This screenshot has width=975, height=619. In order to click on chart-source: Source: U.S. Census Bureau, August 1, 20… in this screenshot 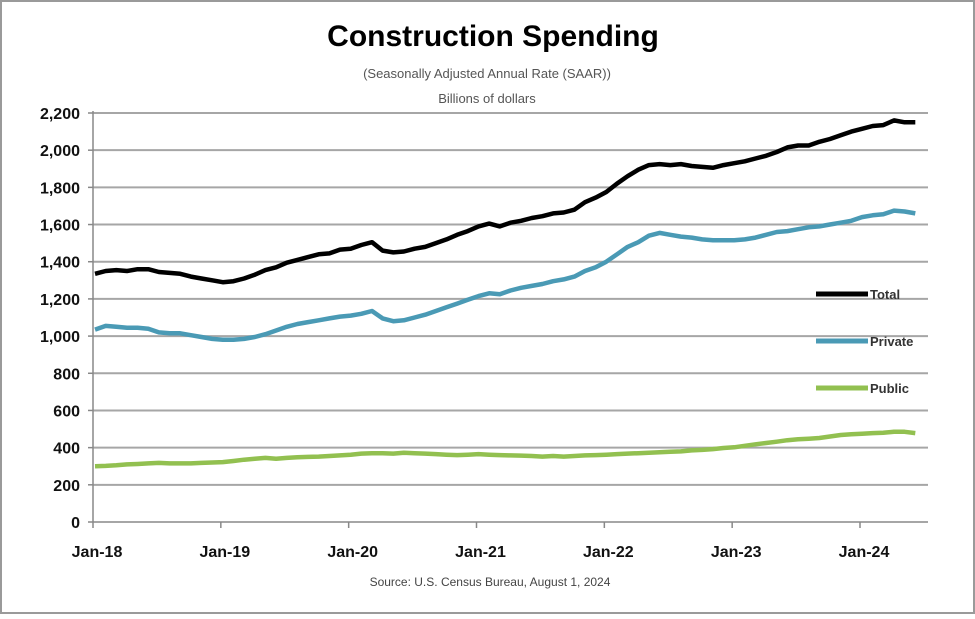, I will do `click(490, 582)`.